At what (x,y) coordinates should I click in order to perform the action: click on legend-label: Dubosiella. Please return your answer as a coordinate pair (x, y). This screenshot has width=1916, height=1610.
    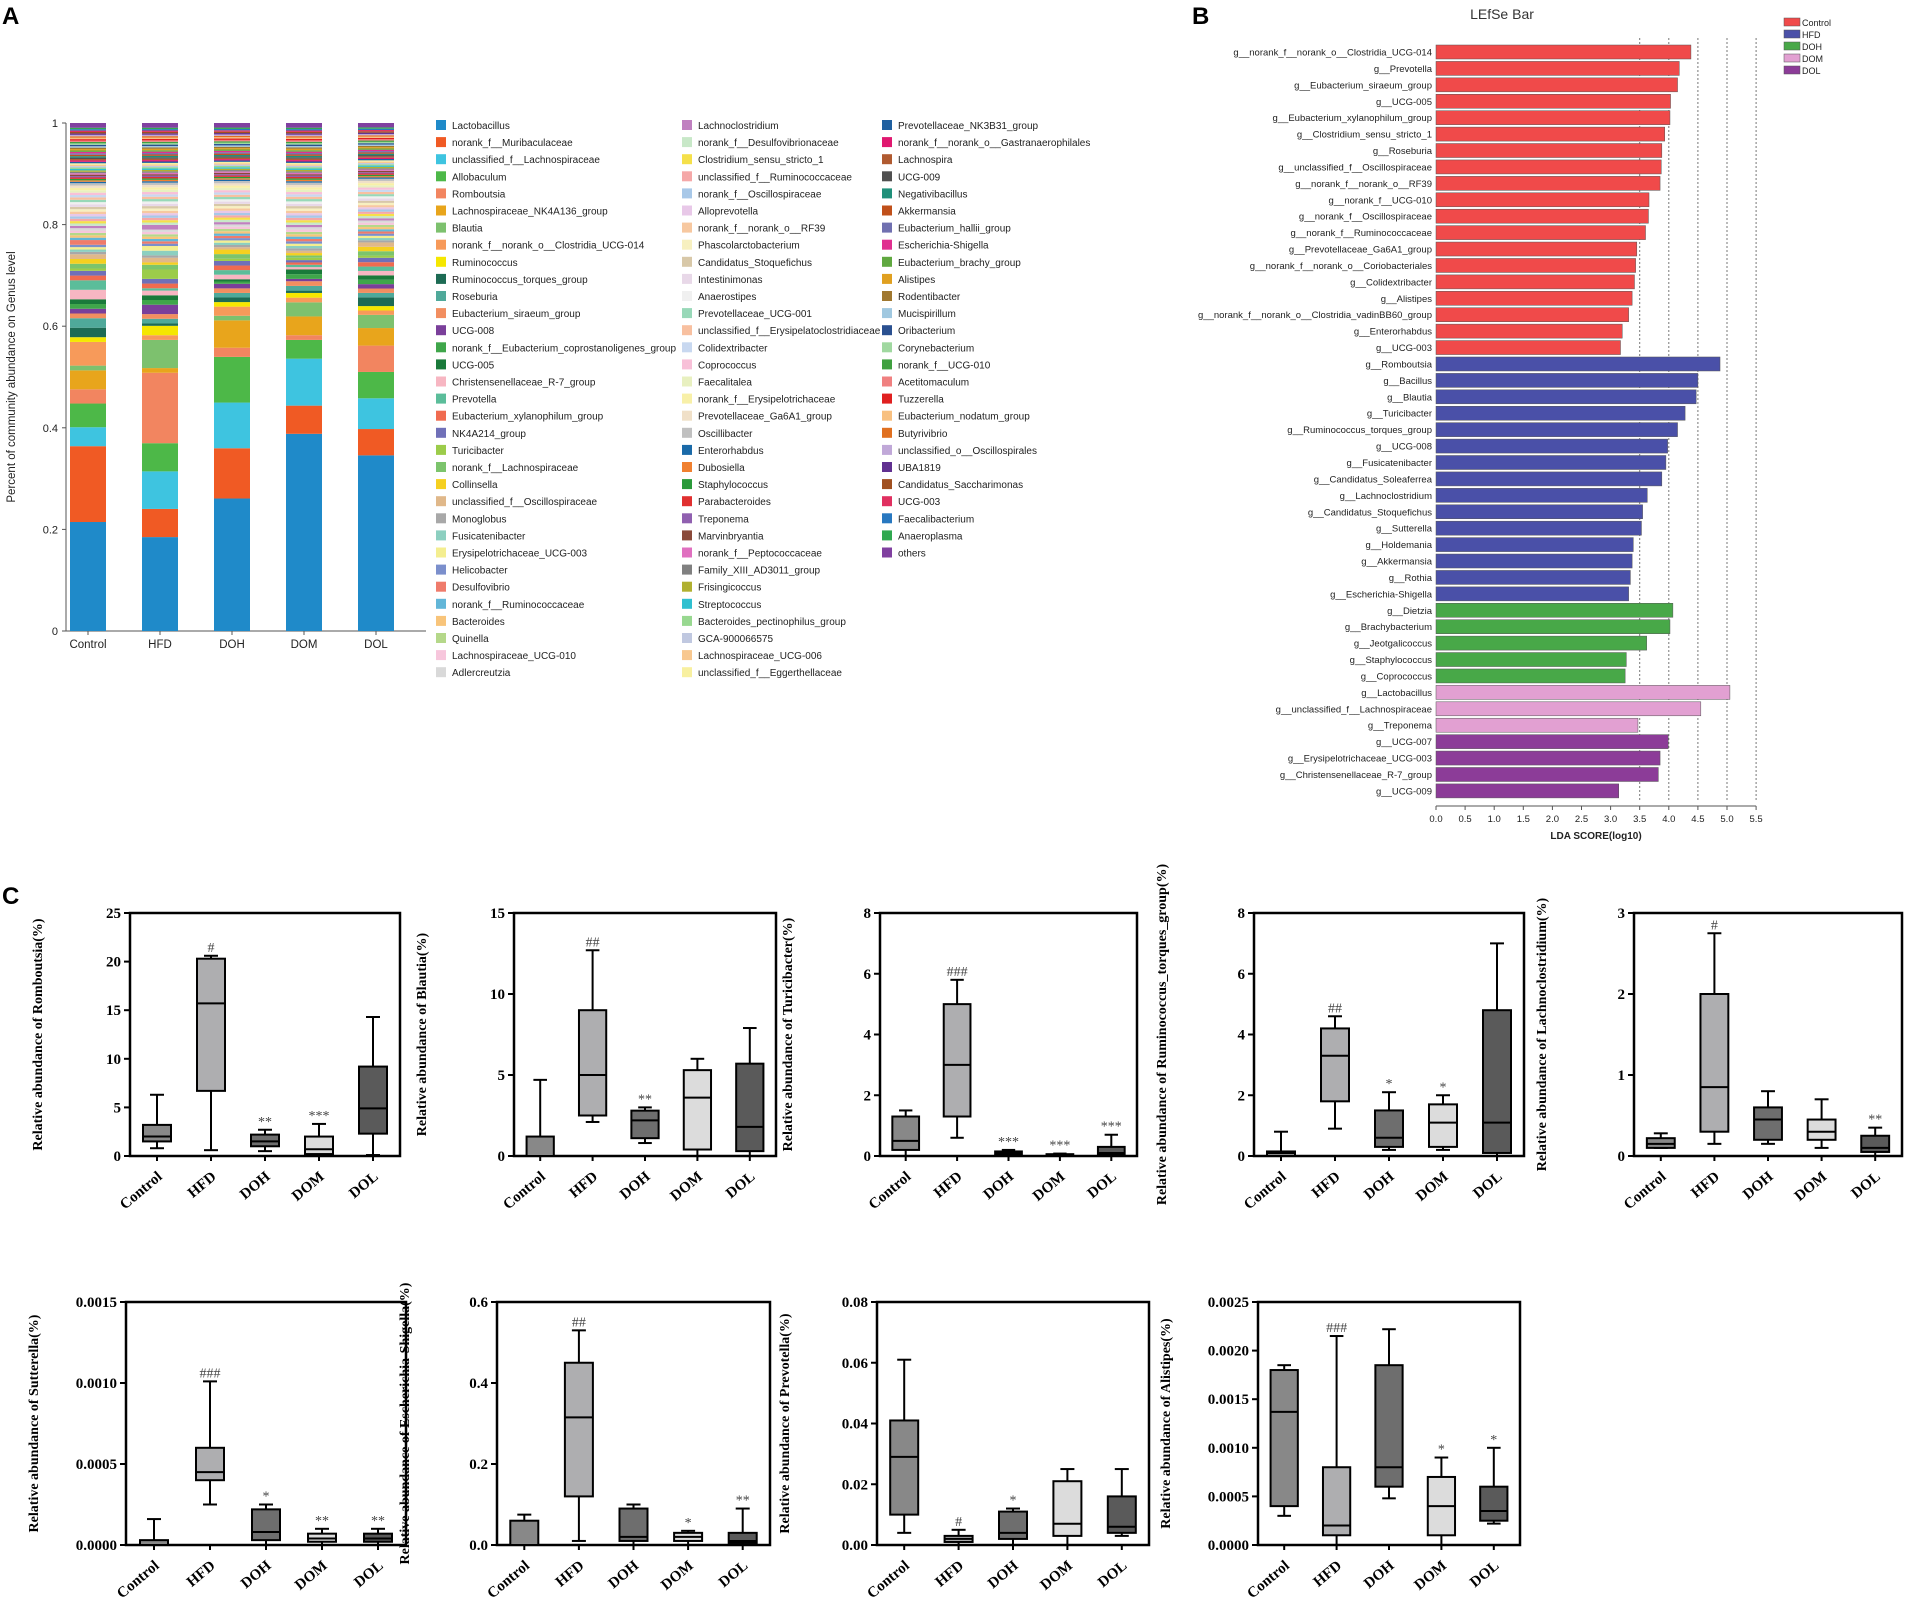
    Looking at the image, I should click on (721, 468).